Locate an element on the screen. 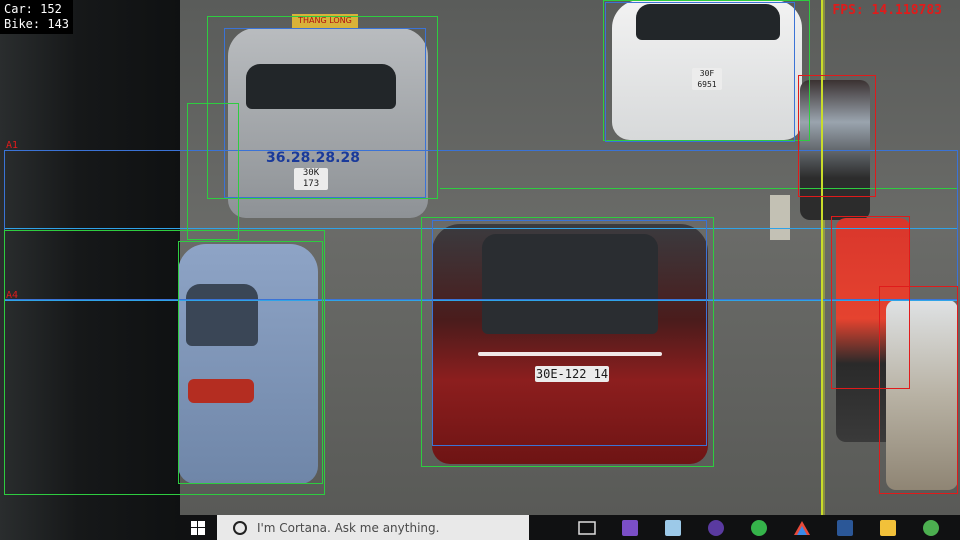  vehicle-counter: Car: 152 Bike: 143 is located at coordinates (37, 17).